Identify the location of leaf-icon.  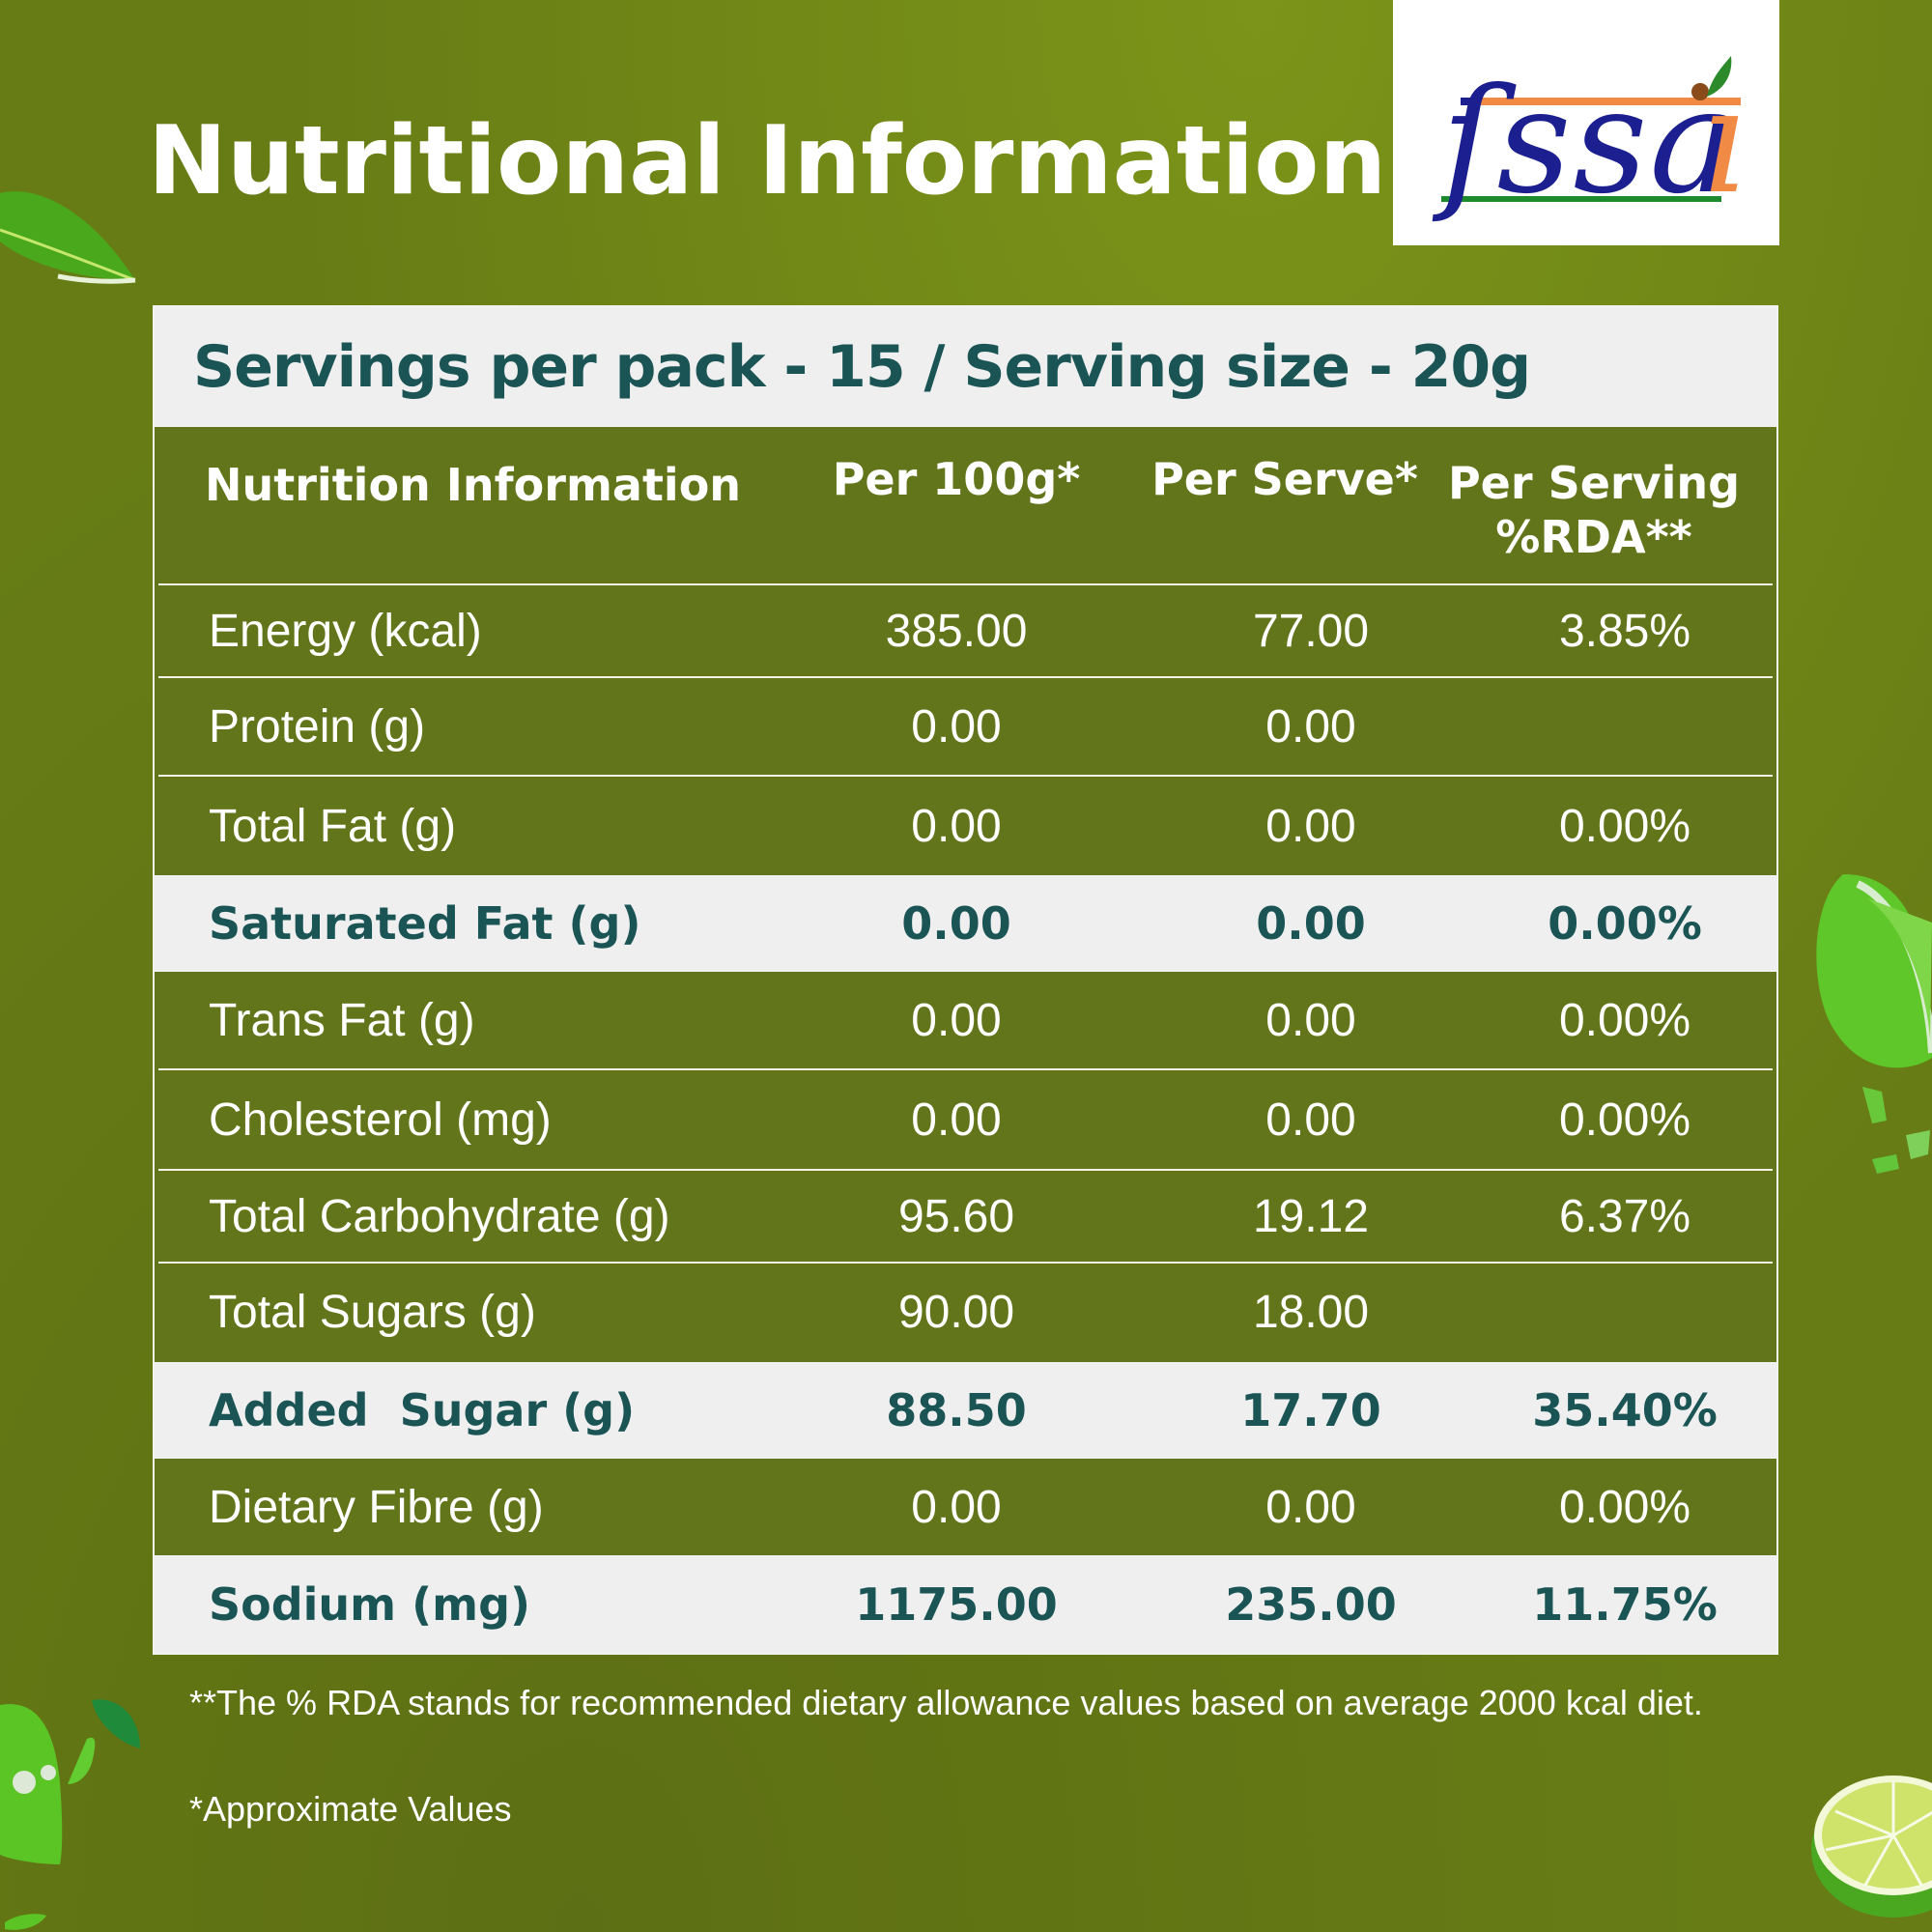
(68, 237).